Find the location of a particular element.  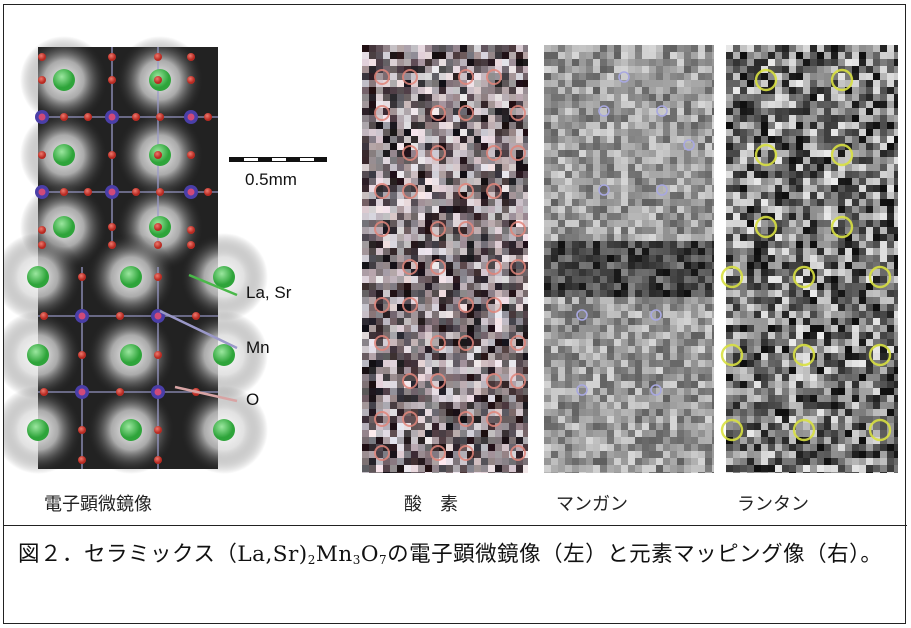

la-sr-atom is located at coordinates (38, 430).